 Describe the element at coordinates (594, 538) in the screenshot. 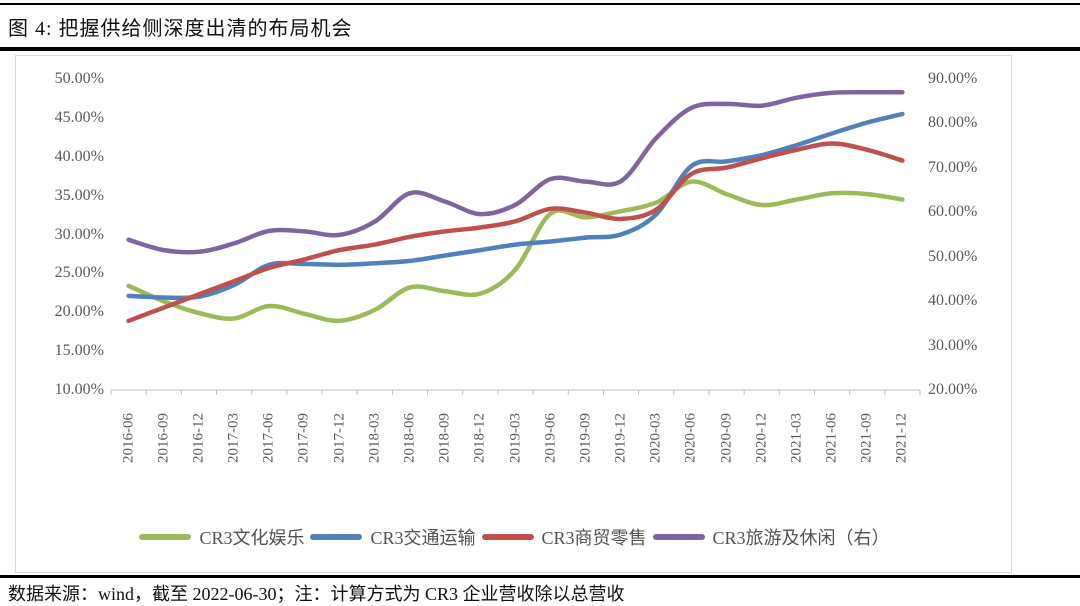

I see `legend-label: CR3商贸零售` at that location.